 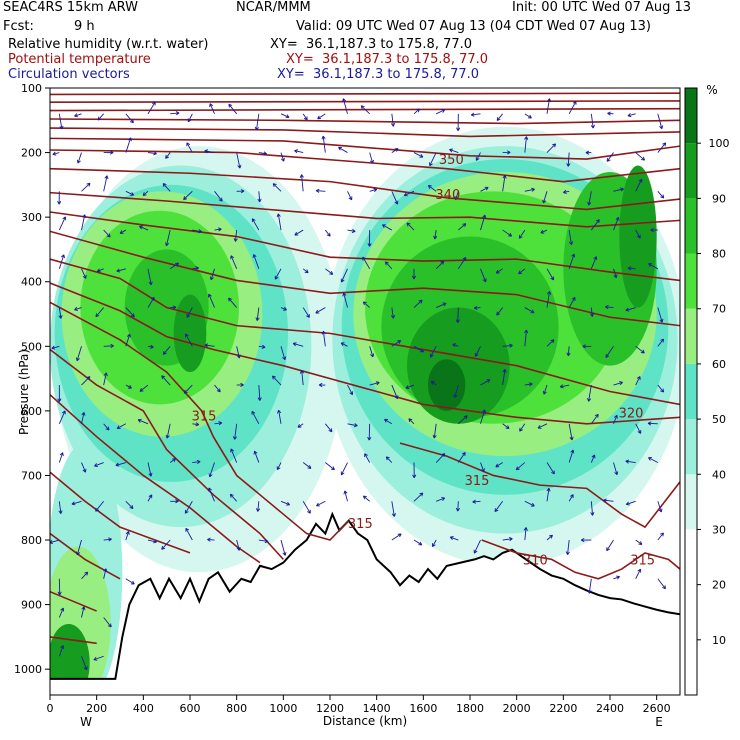 I want to click on forecast-label: Fcst:, so click(x=18, y=26).